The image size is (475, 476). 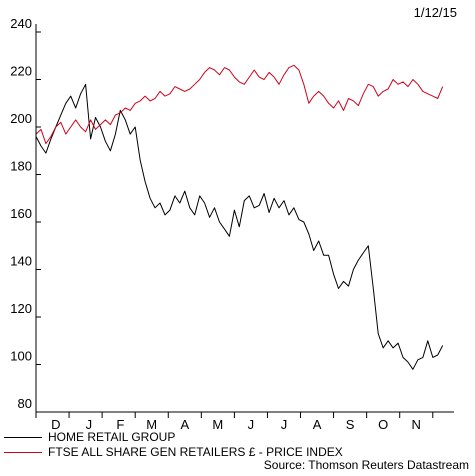 What do you see at coordinates (21, 166) in the screenshot?
I see `y-tick-label: 180` at bounding box center [21, 166].